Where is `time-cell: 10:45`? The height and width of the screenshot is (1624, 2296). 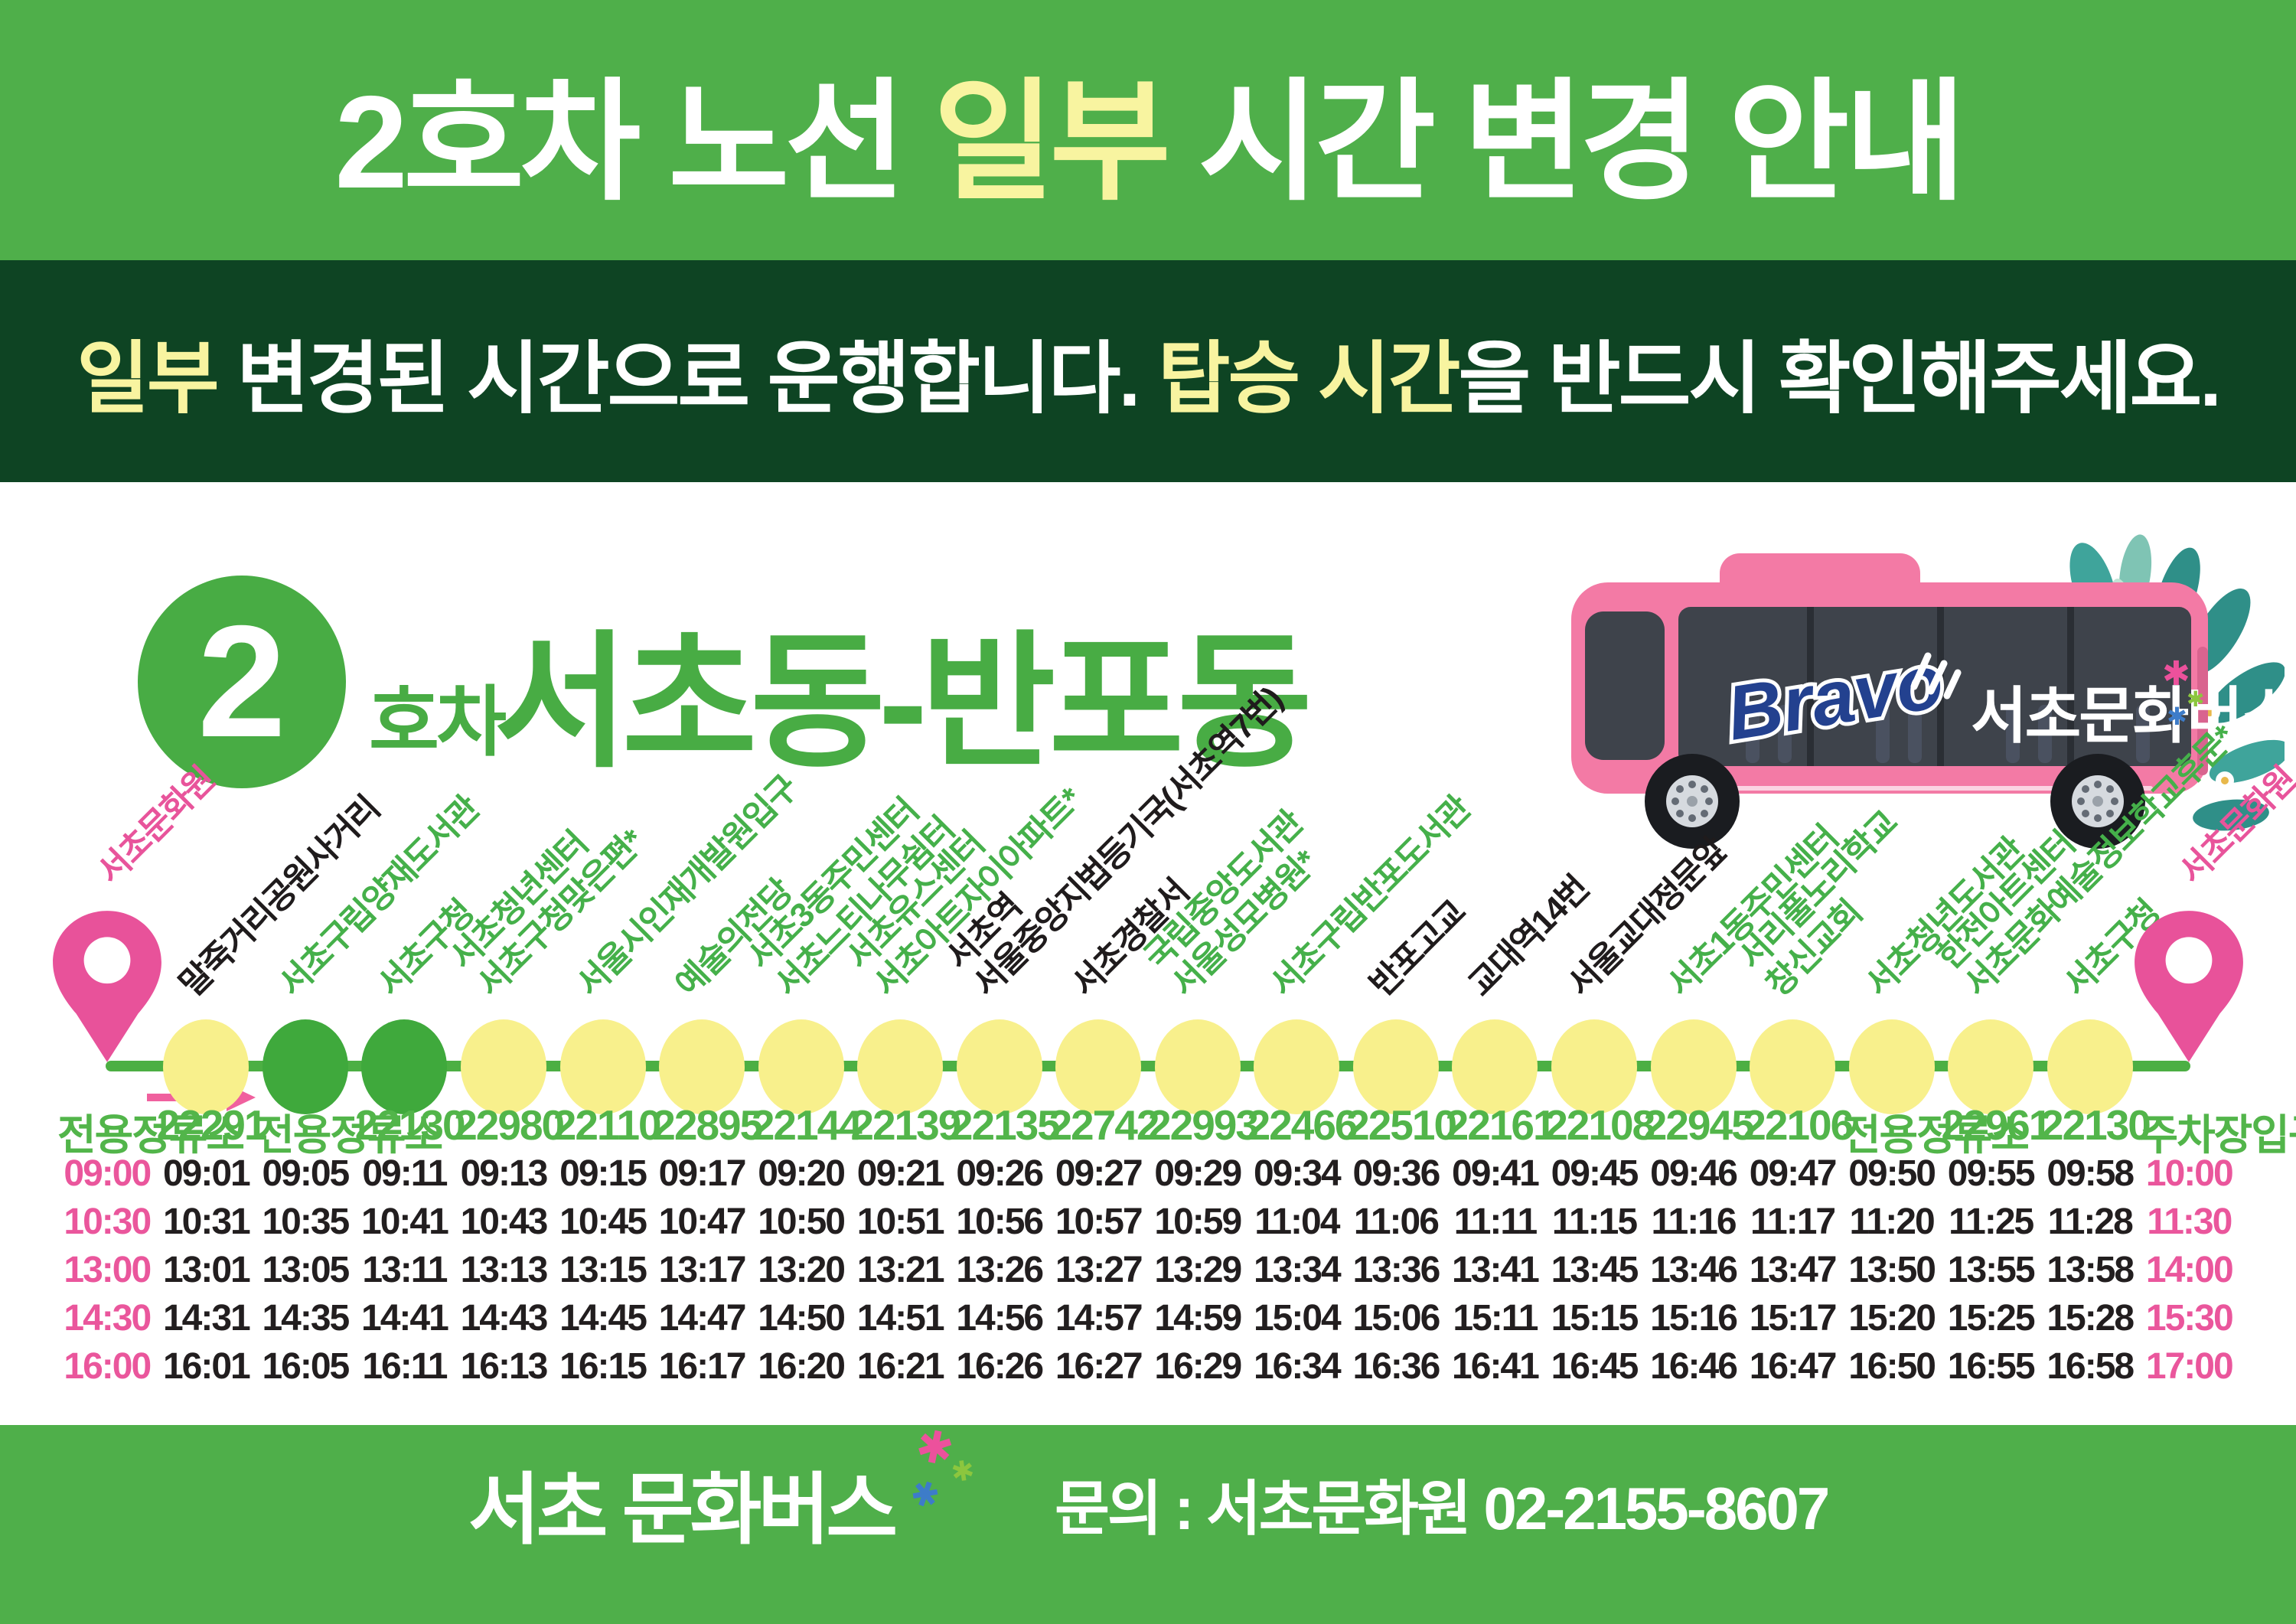 time-cell: 10:45 is located at coordinates (603, 1222).